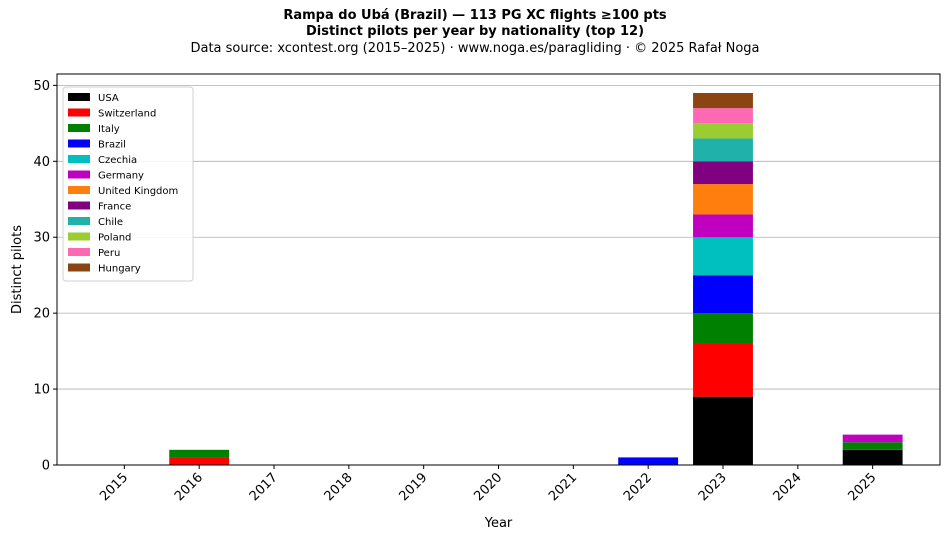 The image size is (950, 539). I want to click on legend-swatch-czechia, so click(79, 159).